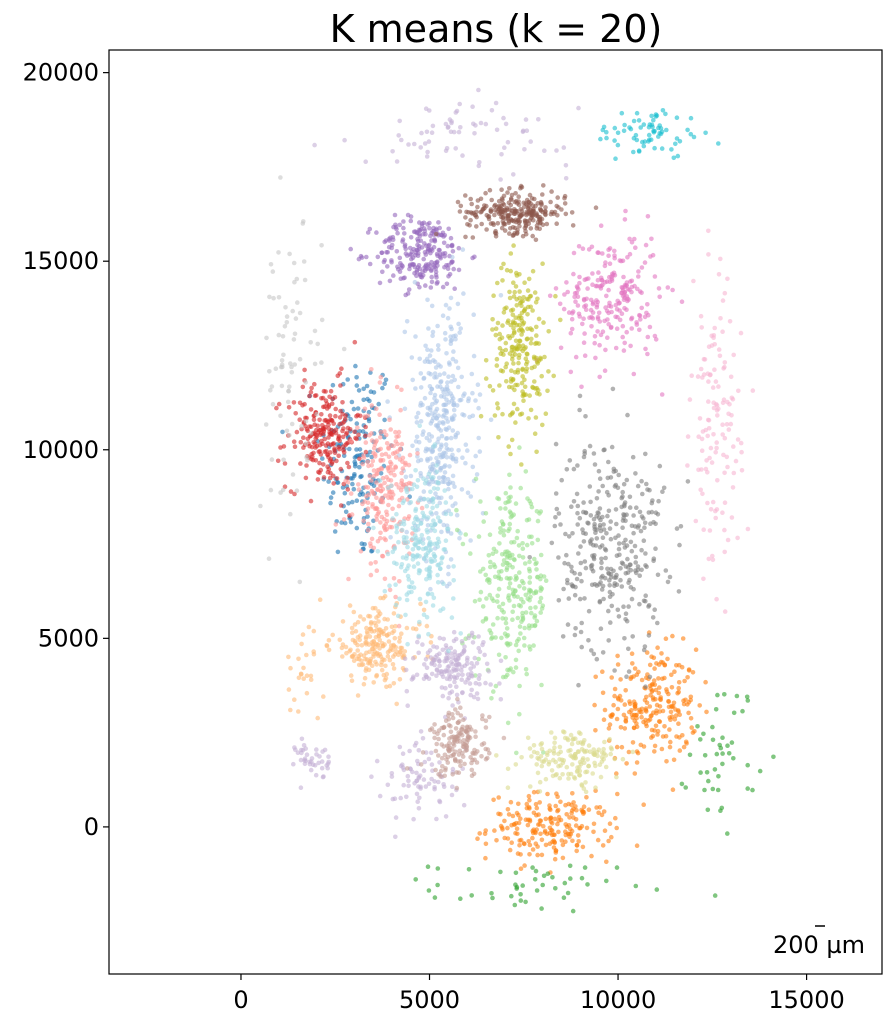  Describe the element at coordinates (806, 1000) in the screenshot. I see `x-tick-label: 15000` at that location.